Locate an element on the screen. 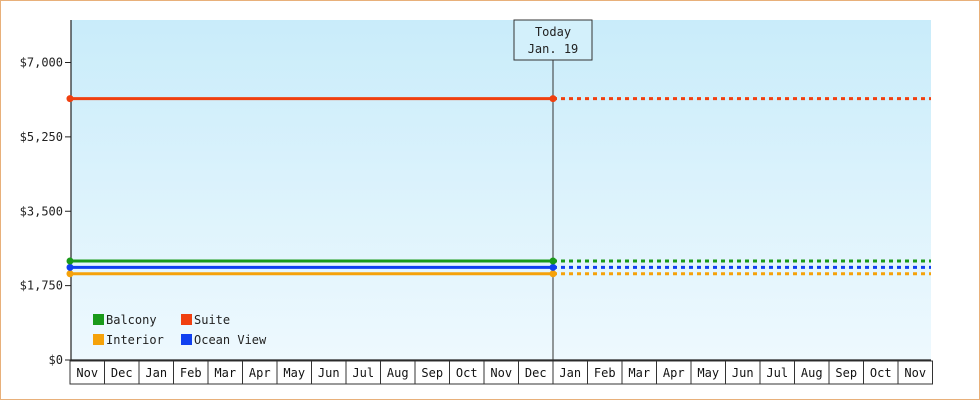 The height and width of the screenshot is (400, 980). month-box is located at coordinates (915, 372).